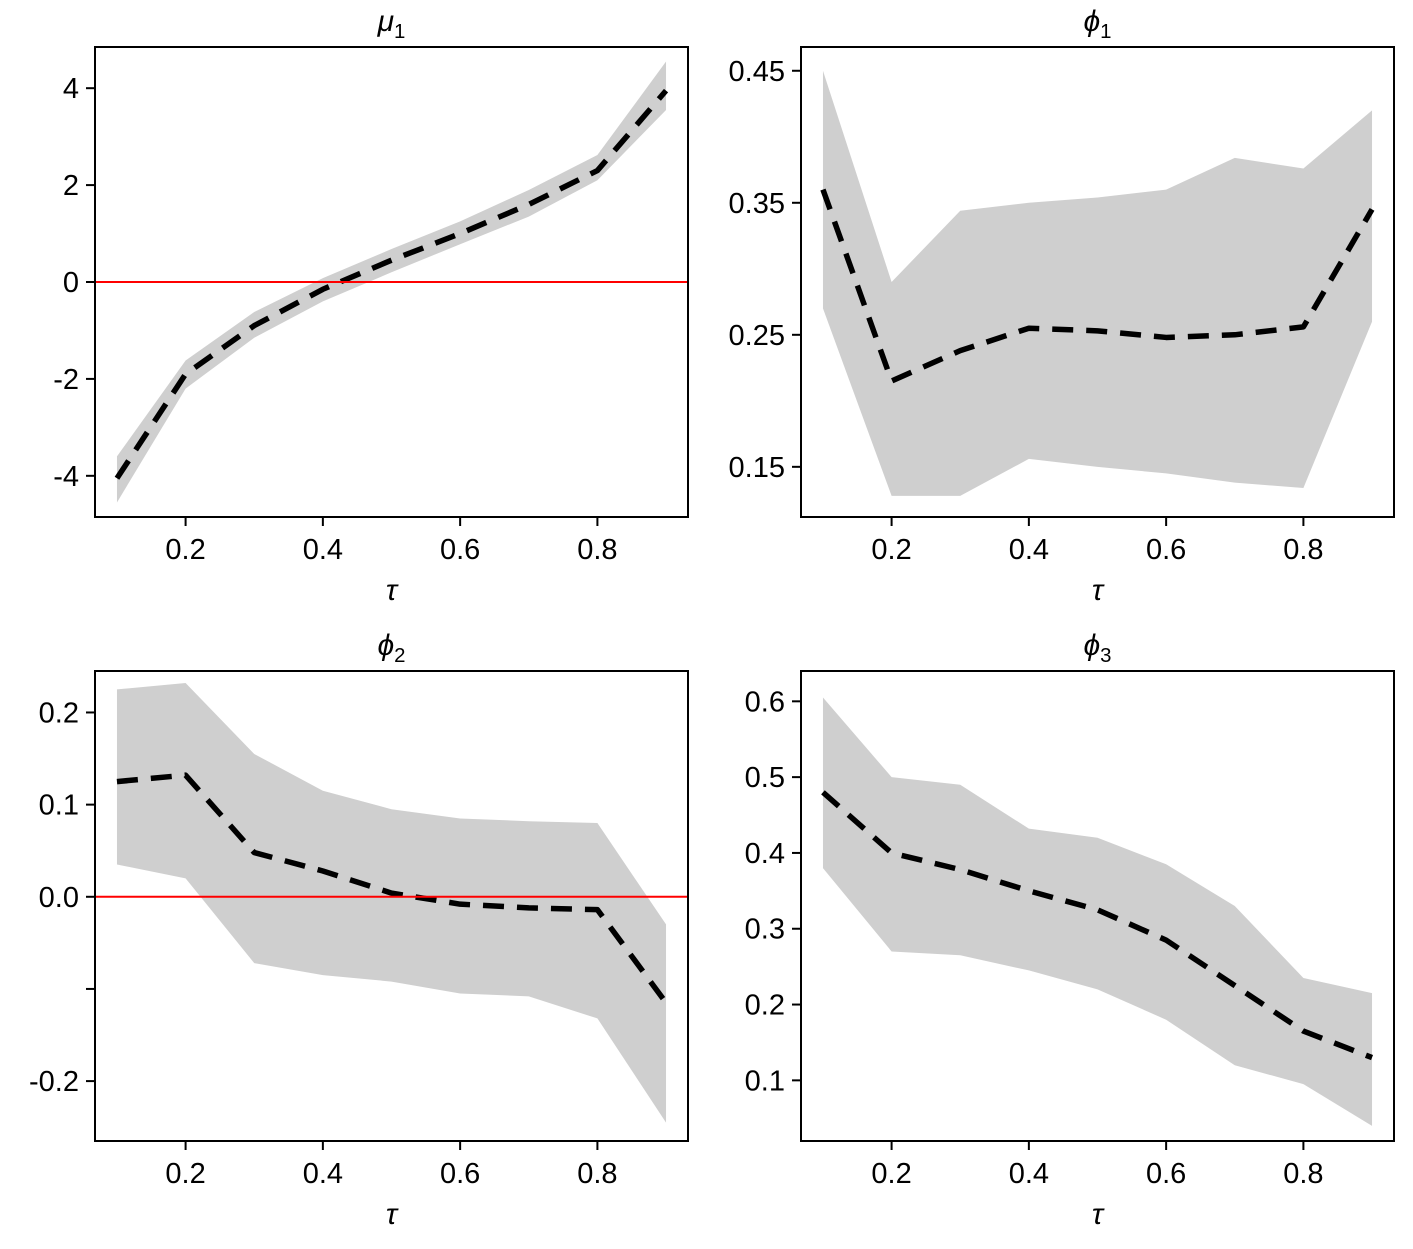 The image size is (1413, 1249). Describe the element at coordinates (757, 72) in the screenshot. I see `y-tick-label: 0.45` at that location.